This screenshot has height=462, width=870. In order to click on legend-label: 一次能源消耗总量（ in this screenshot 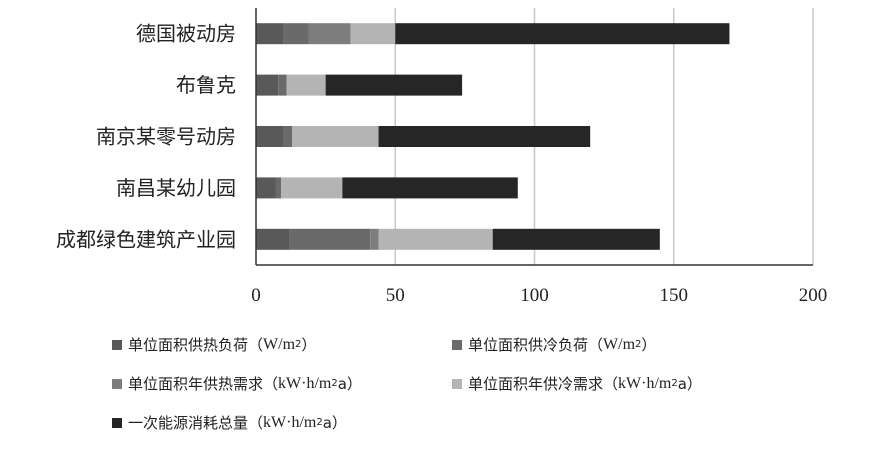, I will do `click(196, 423)`.